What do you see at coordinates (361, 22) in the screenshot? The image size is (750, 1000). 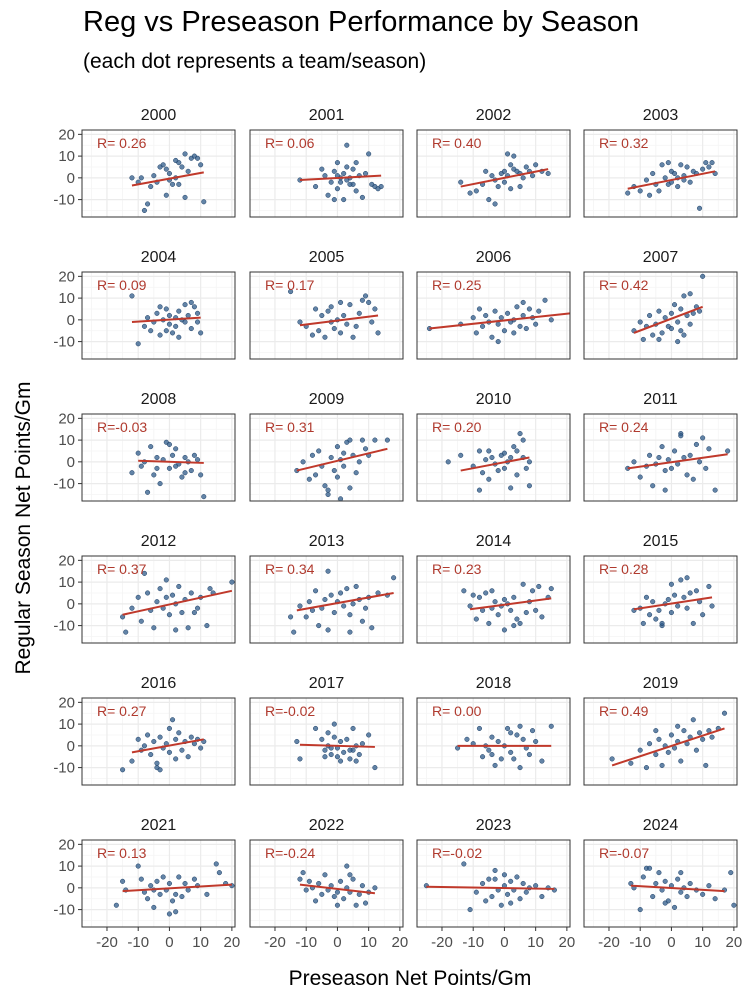 I see `chart-title: Reg vs Preseason Performance by Season` at bounding box center [361, 22].